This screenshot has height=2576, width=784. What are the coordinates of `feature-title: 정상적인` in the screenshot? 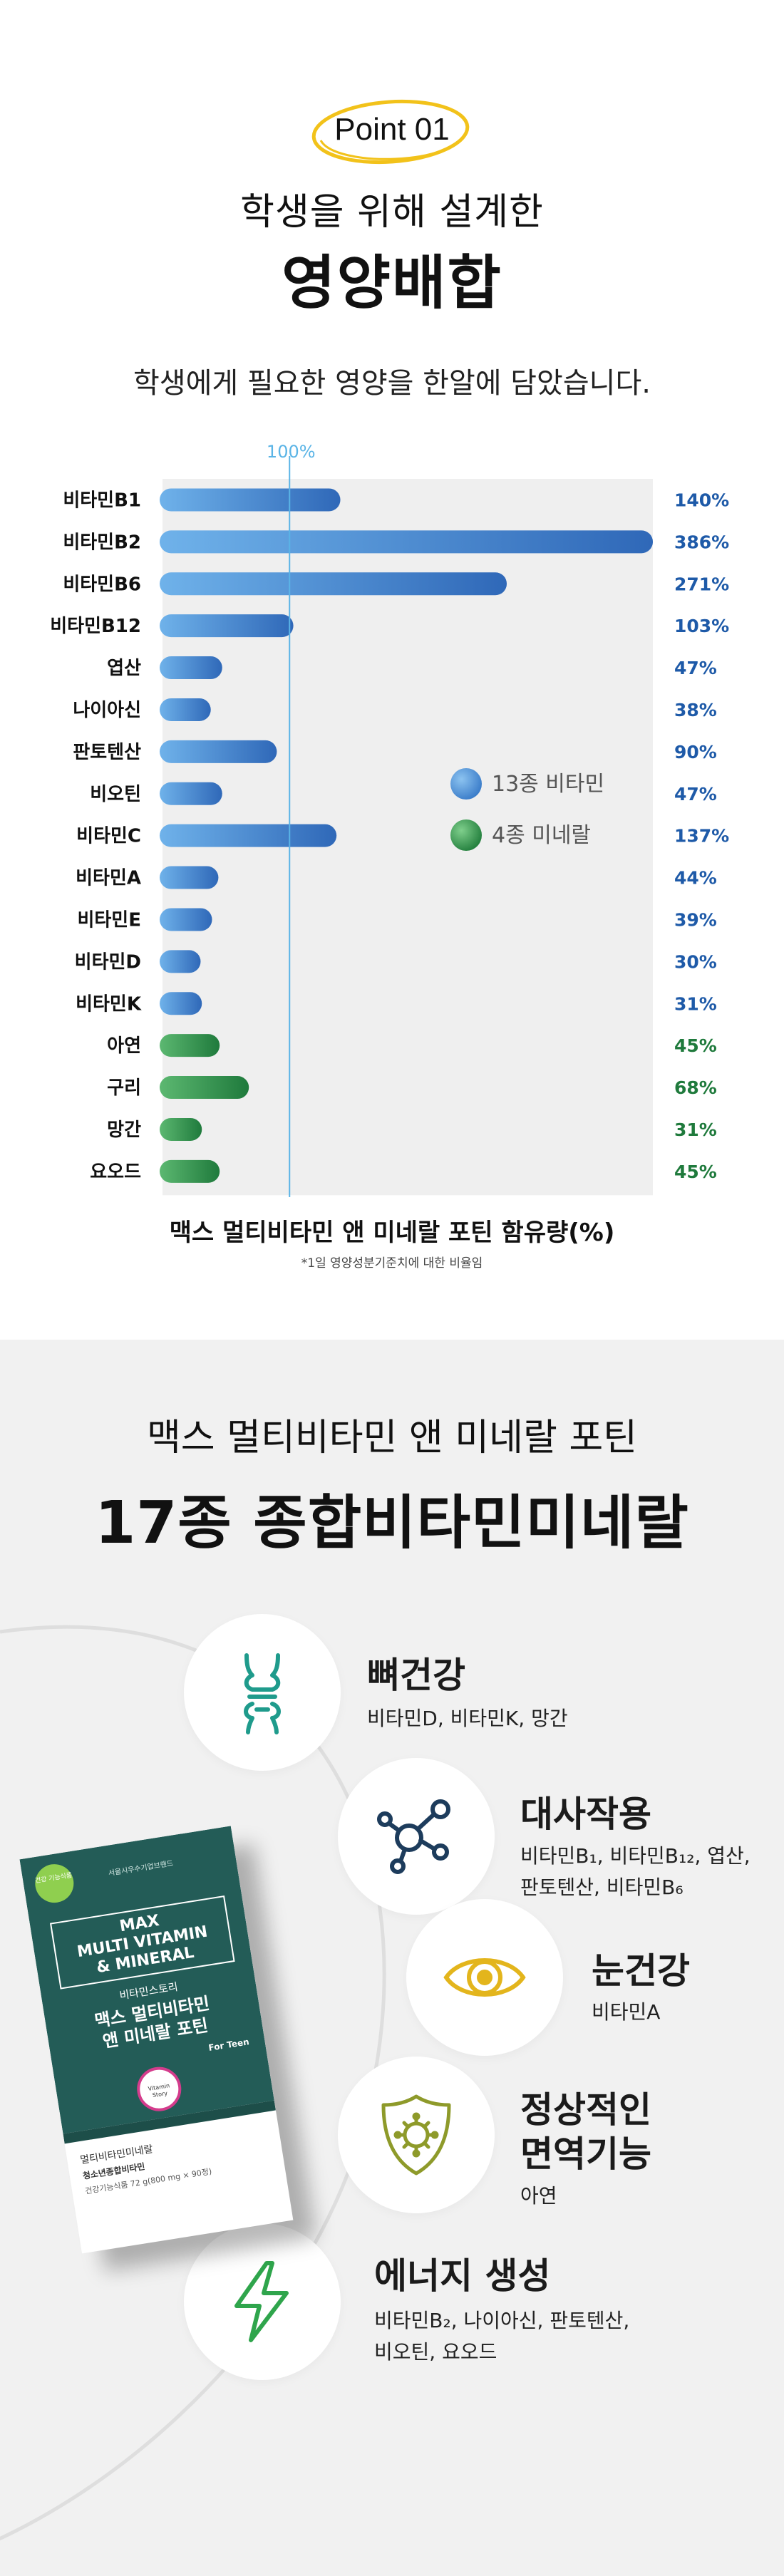 It's located at (585, 2110).